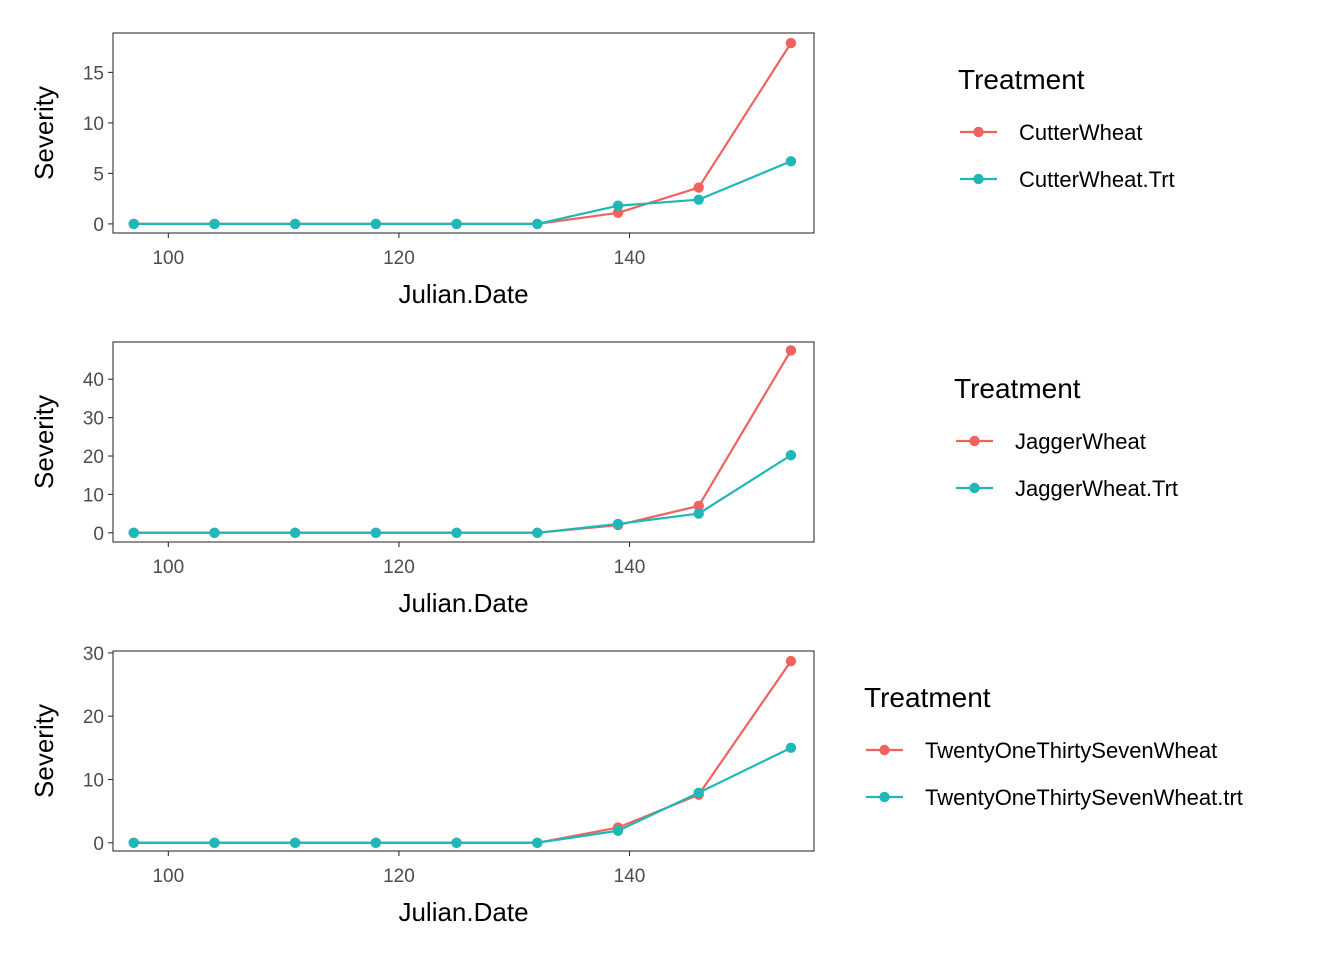 This screenshot has height=960, width=1344. What do you see at coordinates (1080, 441) in the screenshot?
I see `legend-label: JaggerWheat` at bounding box center [1080, 441].